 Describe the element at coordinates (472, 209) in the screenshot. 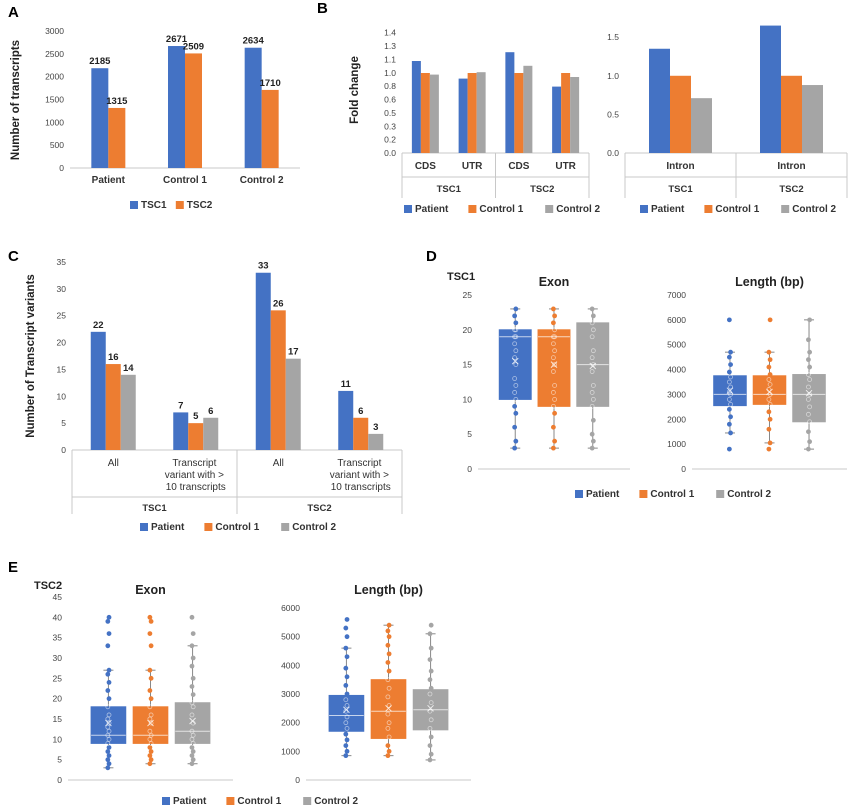

I see `legend-swatch` at that location.